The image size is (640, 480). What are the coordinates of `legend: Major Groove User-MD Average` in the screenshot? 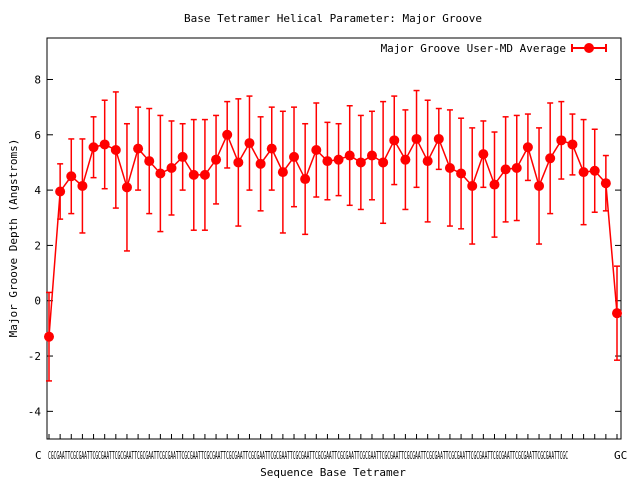 It's located at (494, 48).